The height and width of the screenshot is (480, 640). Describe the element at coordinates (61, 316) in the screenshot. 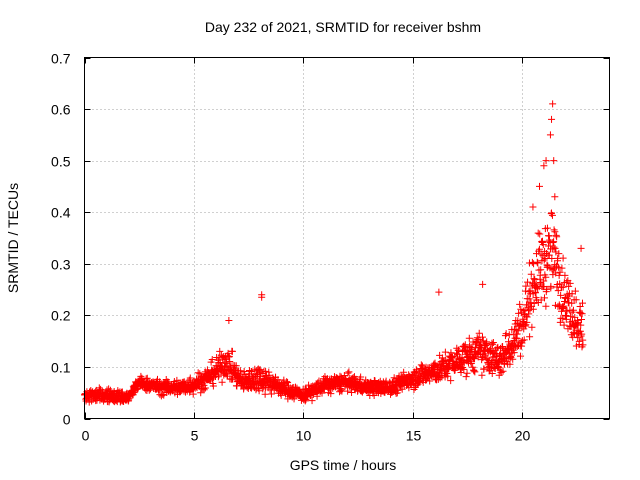

I see `y-tick-label: 0.2` at that location.